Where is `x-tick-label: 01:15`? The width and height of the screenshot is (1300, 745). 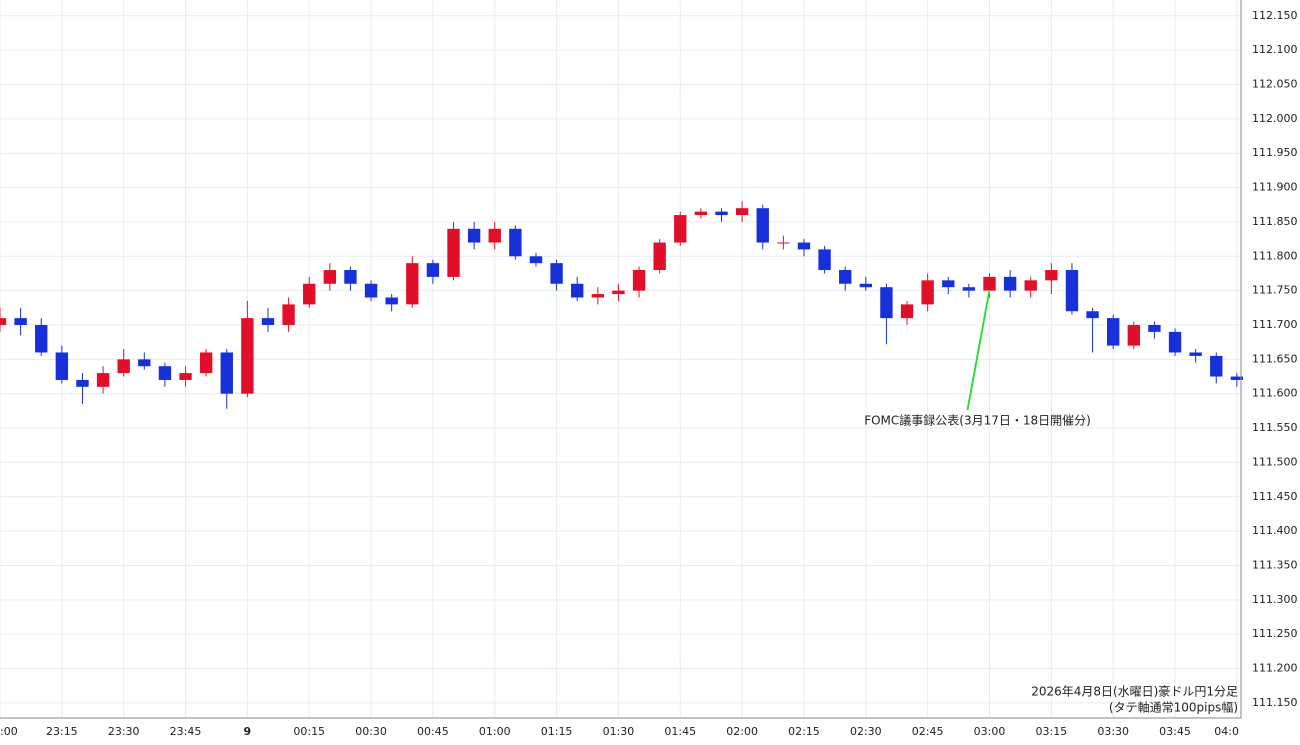
x-tick-label: 01:15 is located at coordinates (557, 731).